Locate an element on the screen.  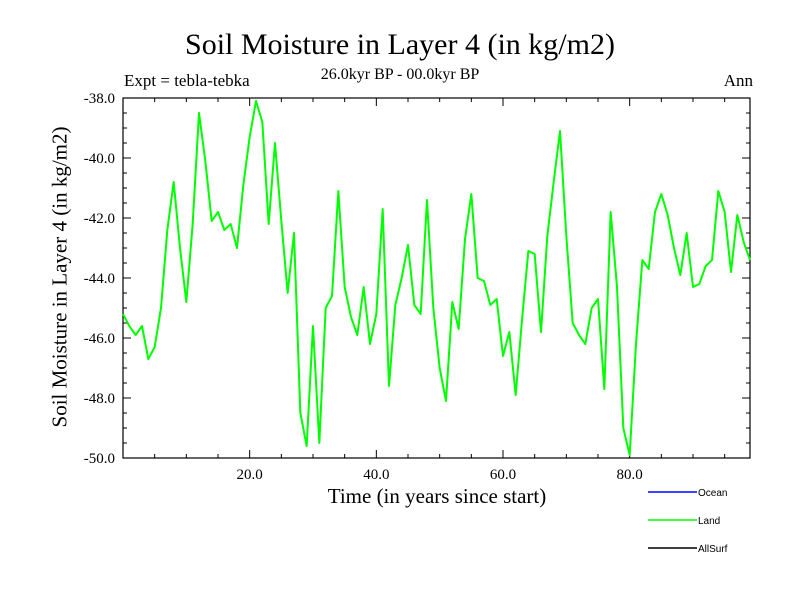
y-tick-label: -44.0 is located at coordinates (99, 279).